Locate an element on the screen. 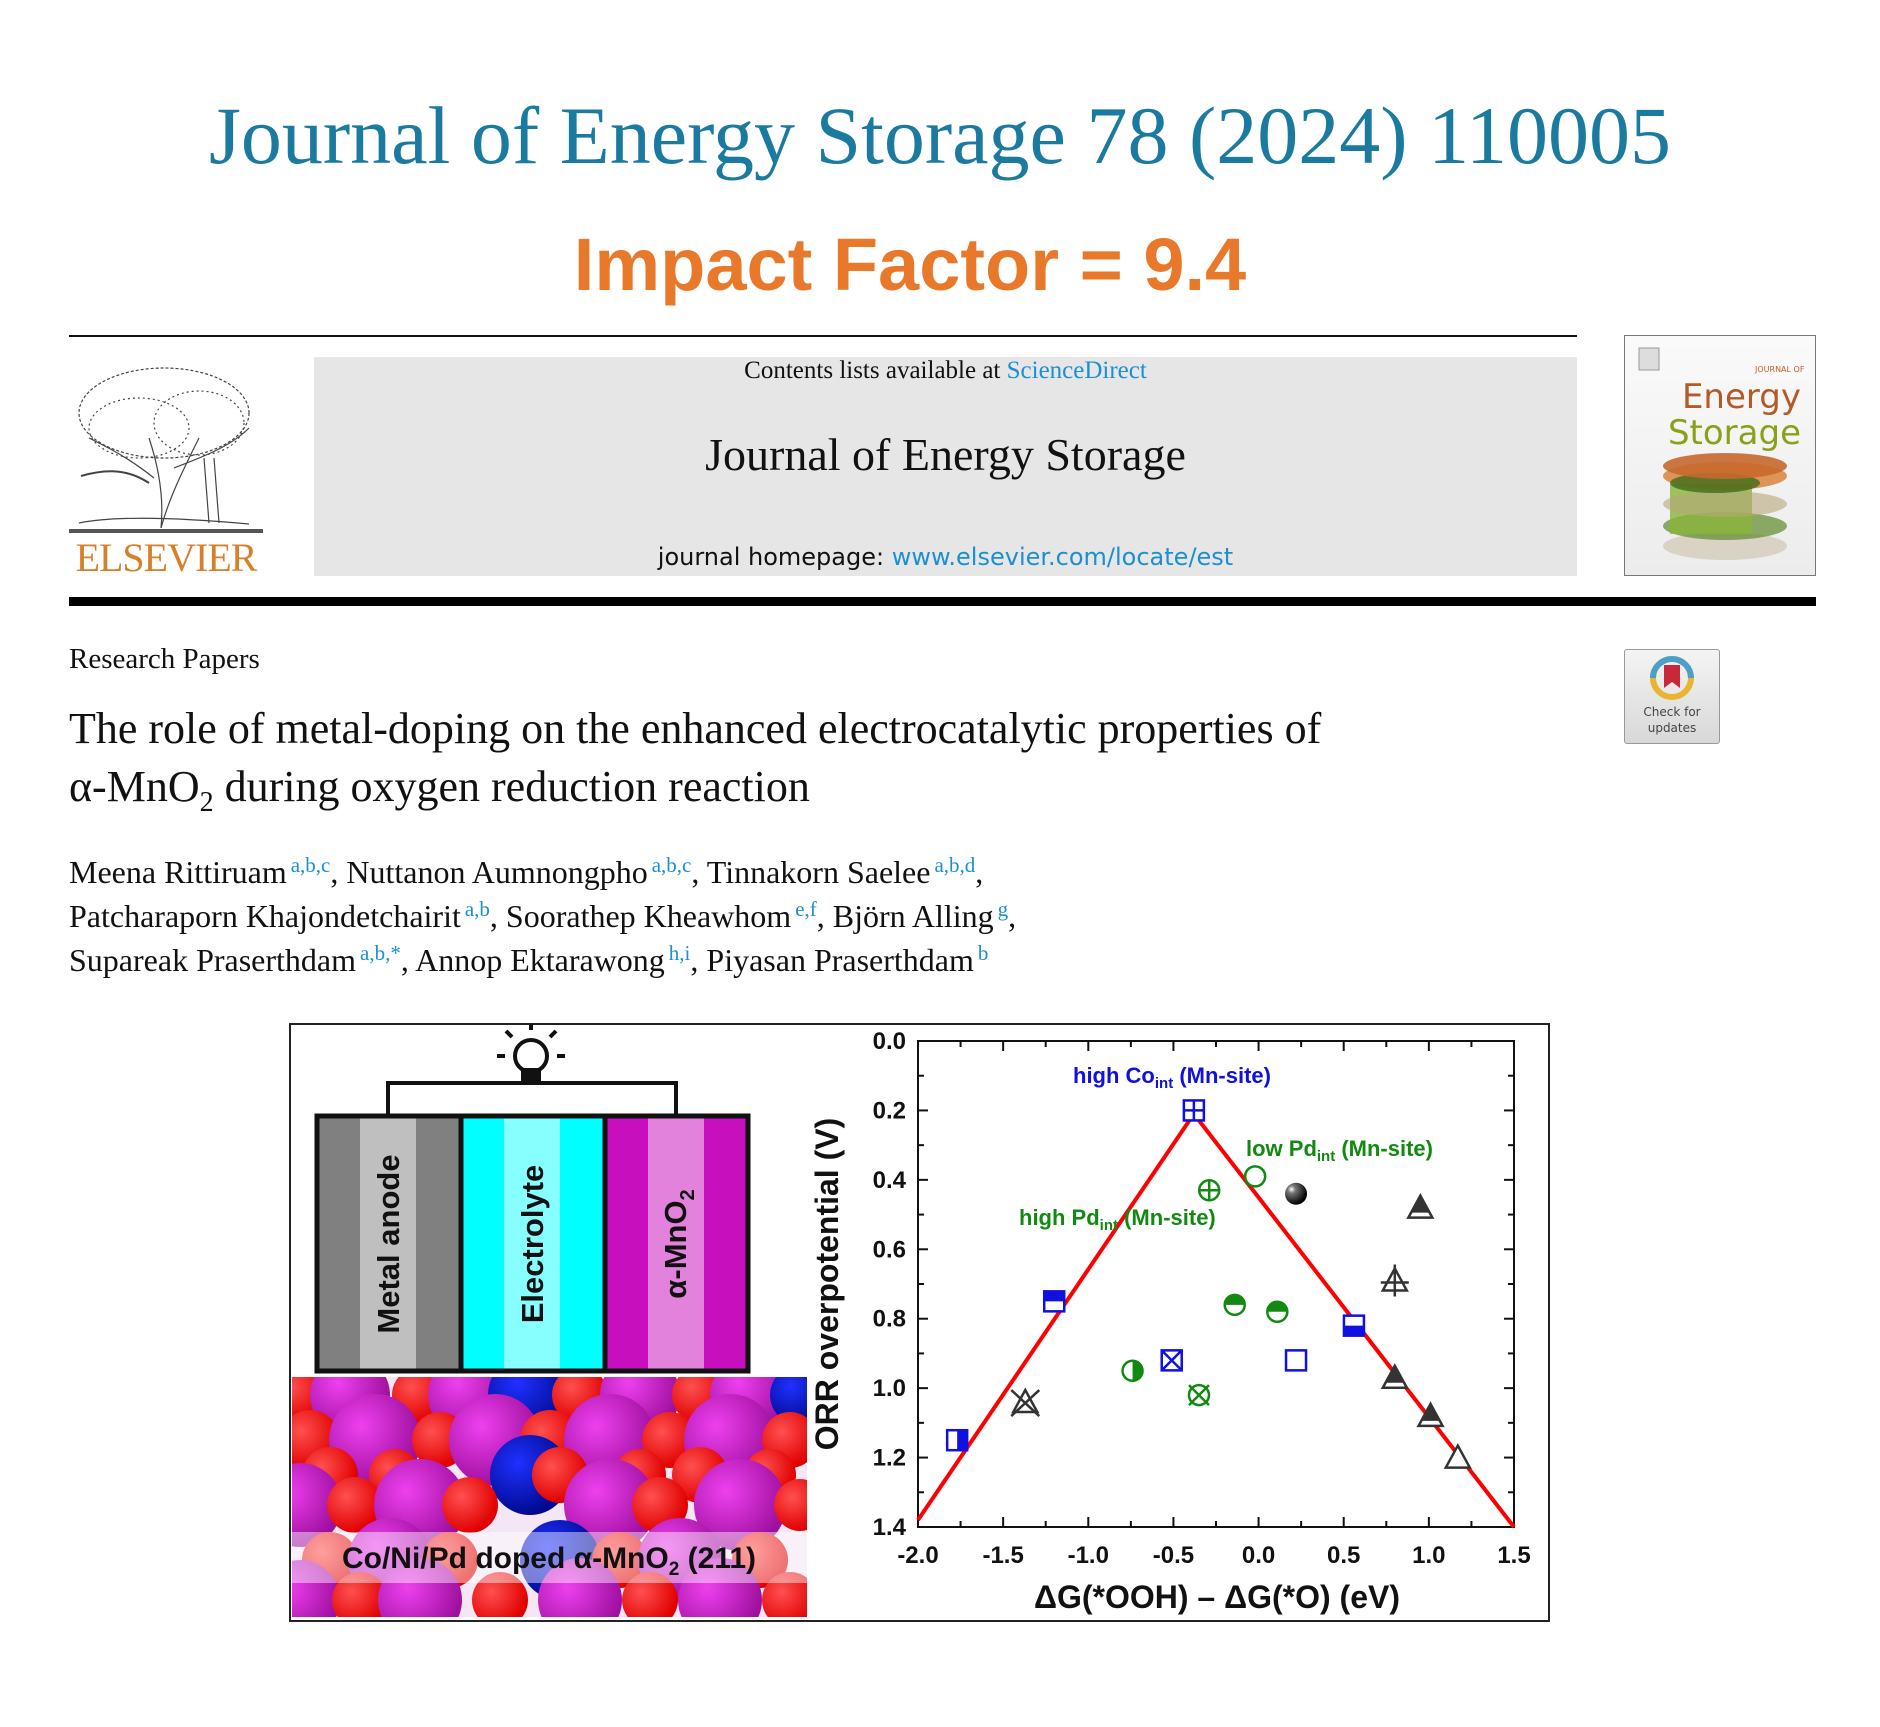 Image resolution: width=1880 pixels, height=1727 pixels. author-affiliation: h,i is located at coordinates (679, 953).